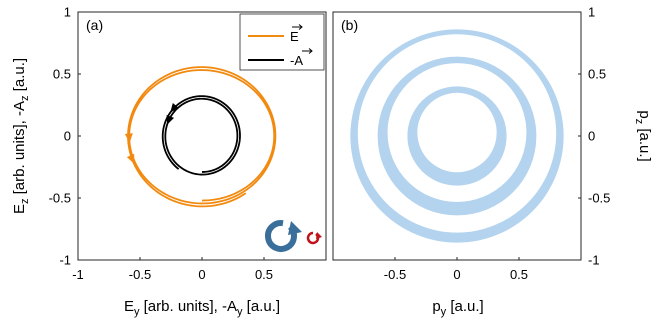 The height and width of the screenshot is (331, 656). What do you see at coordinates (457, 308) in the screenshot?
I see `panel-b-xlabel: py [a.u.]` at bounding box center [457, 308].